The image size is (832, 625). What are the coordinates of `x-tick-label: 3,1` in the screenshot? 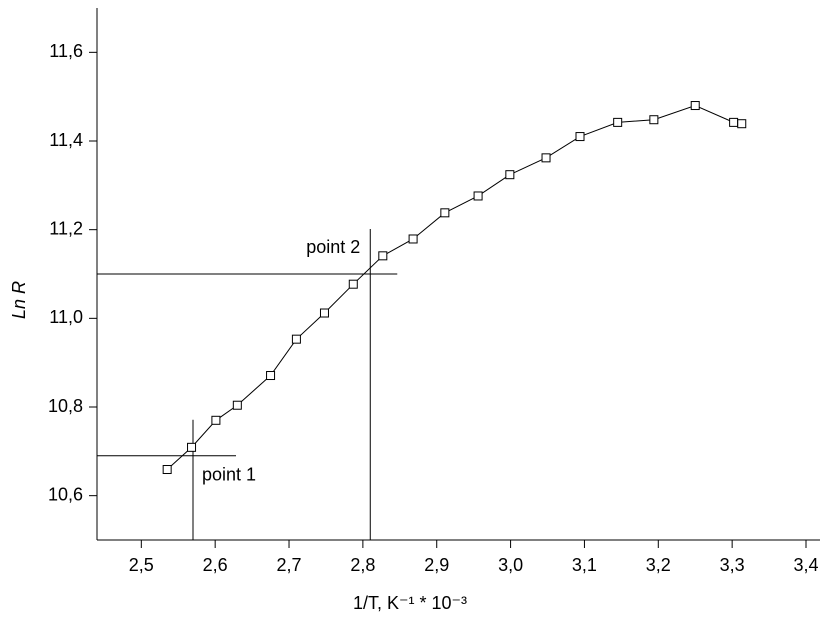 It's located at (584, 565).